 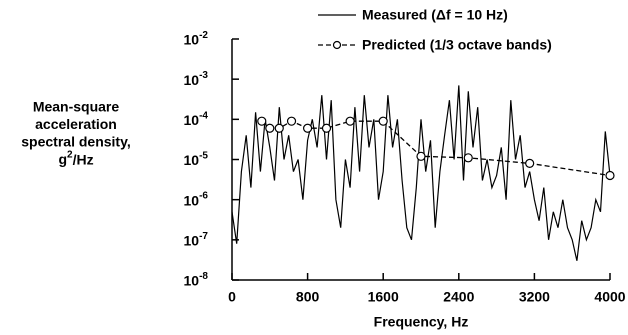 I want to click on x-tick-label: 800, so click(x=308, y=297).